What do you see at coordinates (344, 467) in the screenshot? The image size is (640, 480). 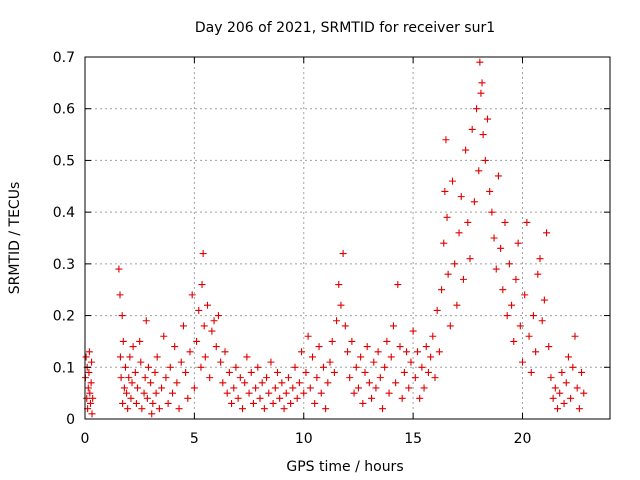 I see `x-axis-label: GPS time / hours` at bounding box center [344, 467].